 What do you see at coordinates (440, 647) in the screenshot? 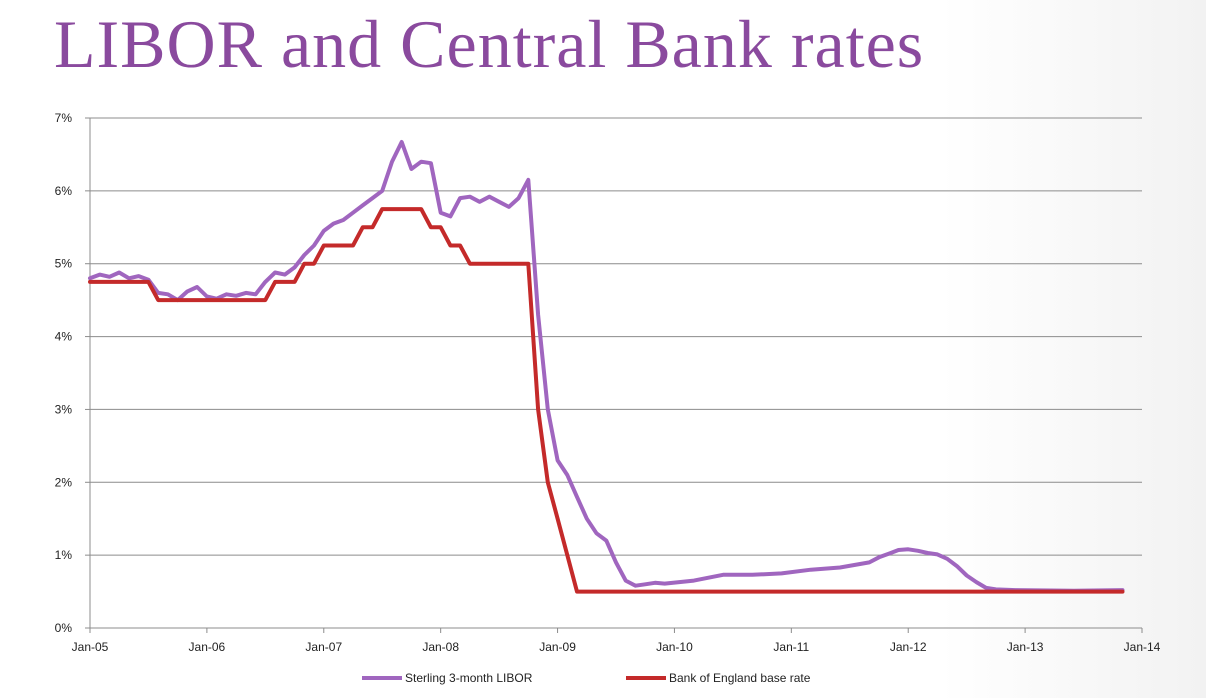
I see `x-tick-label: Jan-08` at bounding box center [440, 647].